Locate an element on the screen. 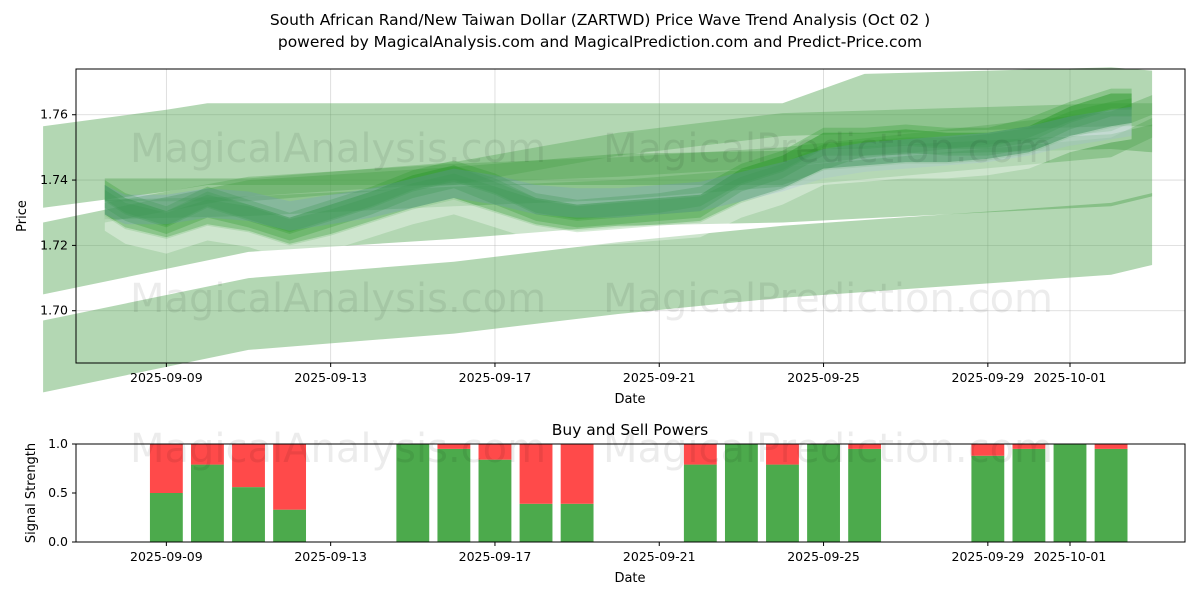 The image size is (1200, 600). buy-sell-title: Buy and Sell Powers is located at coordinates (630, 430).